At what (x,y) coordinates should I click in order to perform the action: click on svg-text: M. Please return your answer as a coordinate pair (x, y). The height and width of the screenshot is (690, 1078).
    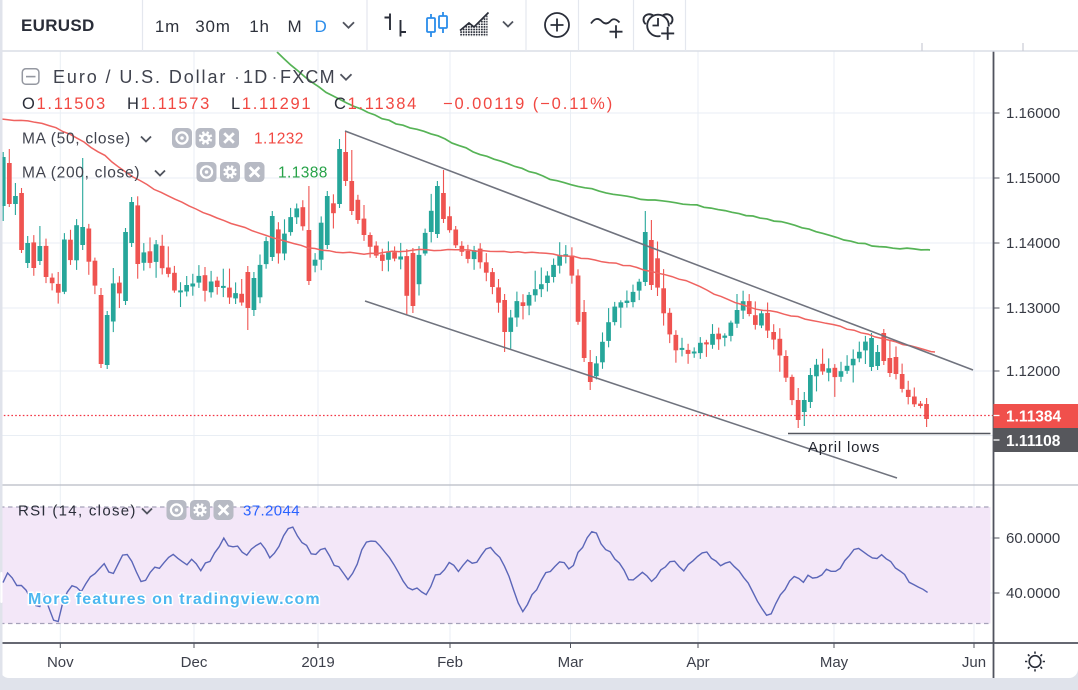
    Looking at the image, I should click on (295, 26).